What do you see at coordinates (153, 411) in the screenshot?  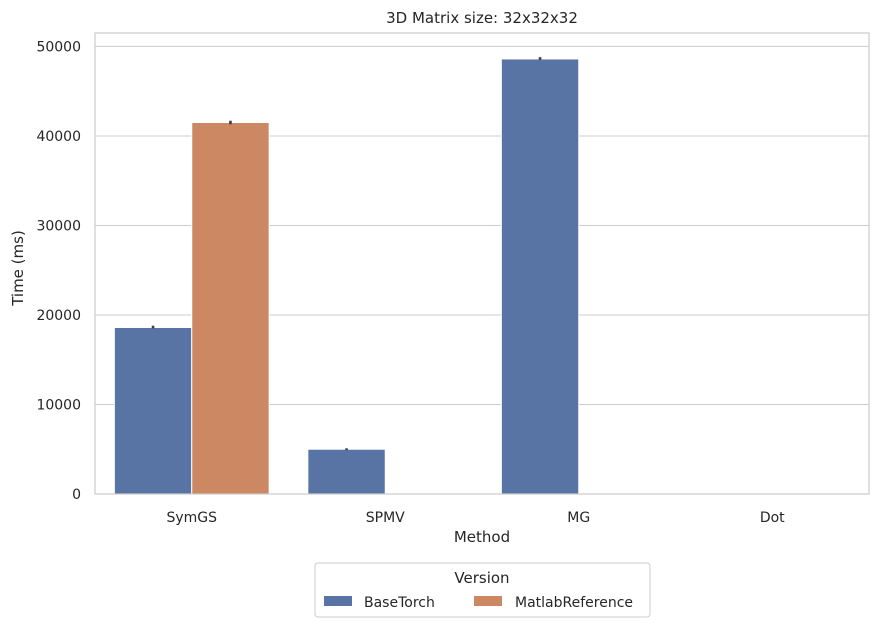 I see `bar-basetorch-symgs` at bounding box center [153, 411].